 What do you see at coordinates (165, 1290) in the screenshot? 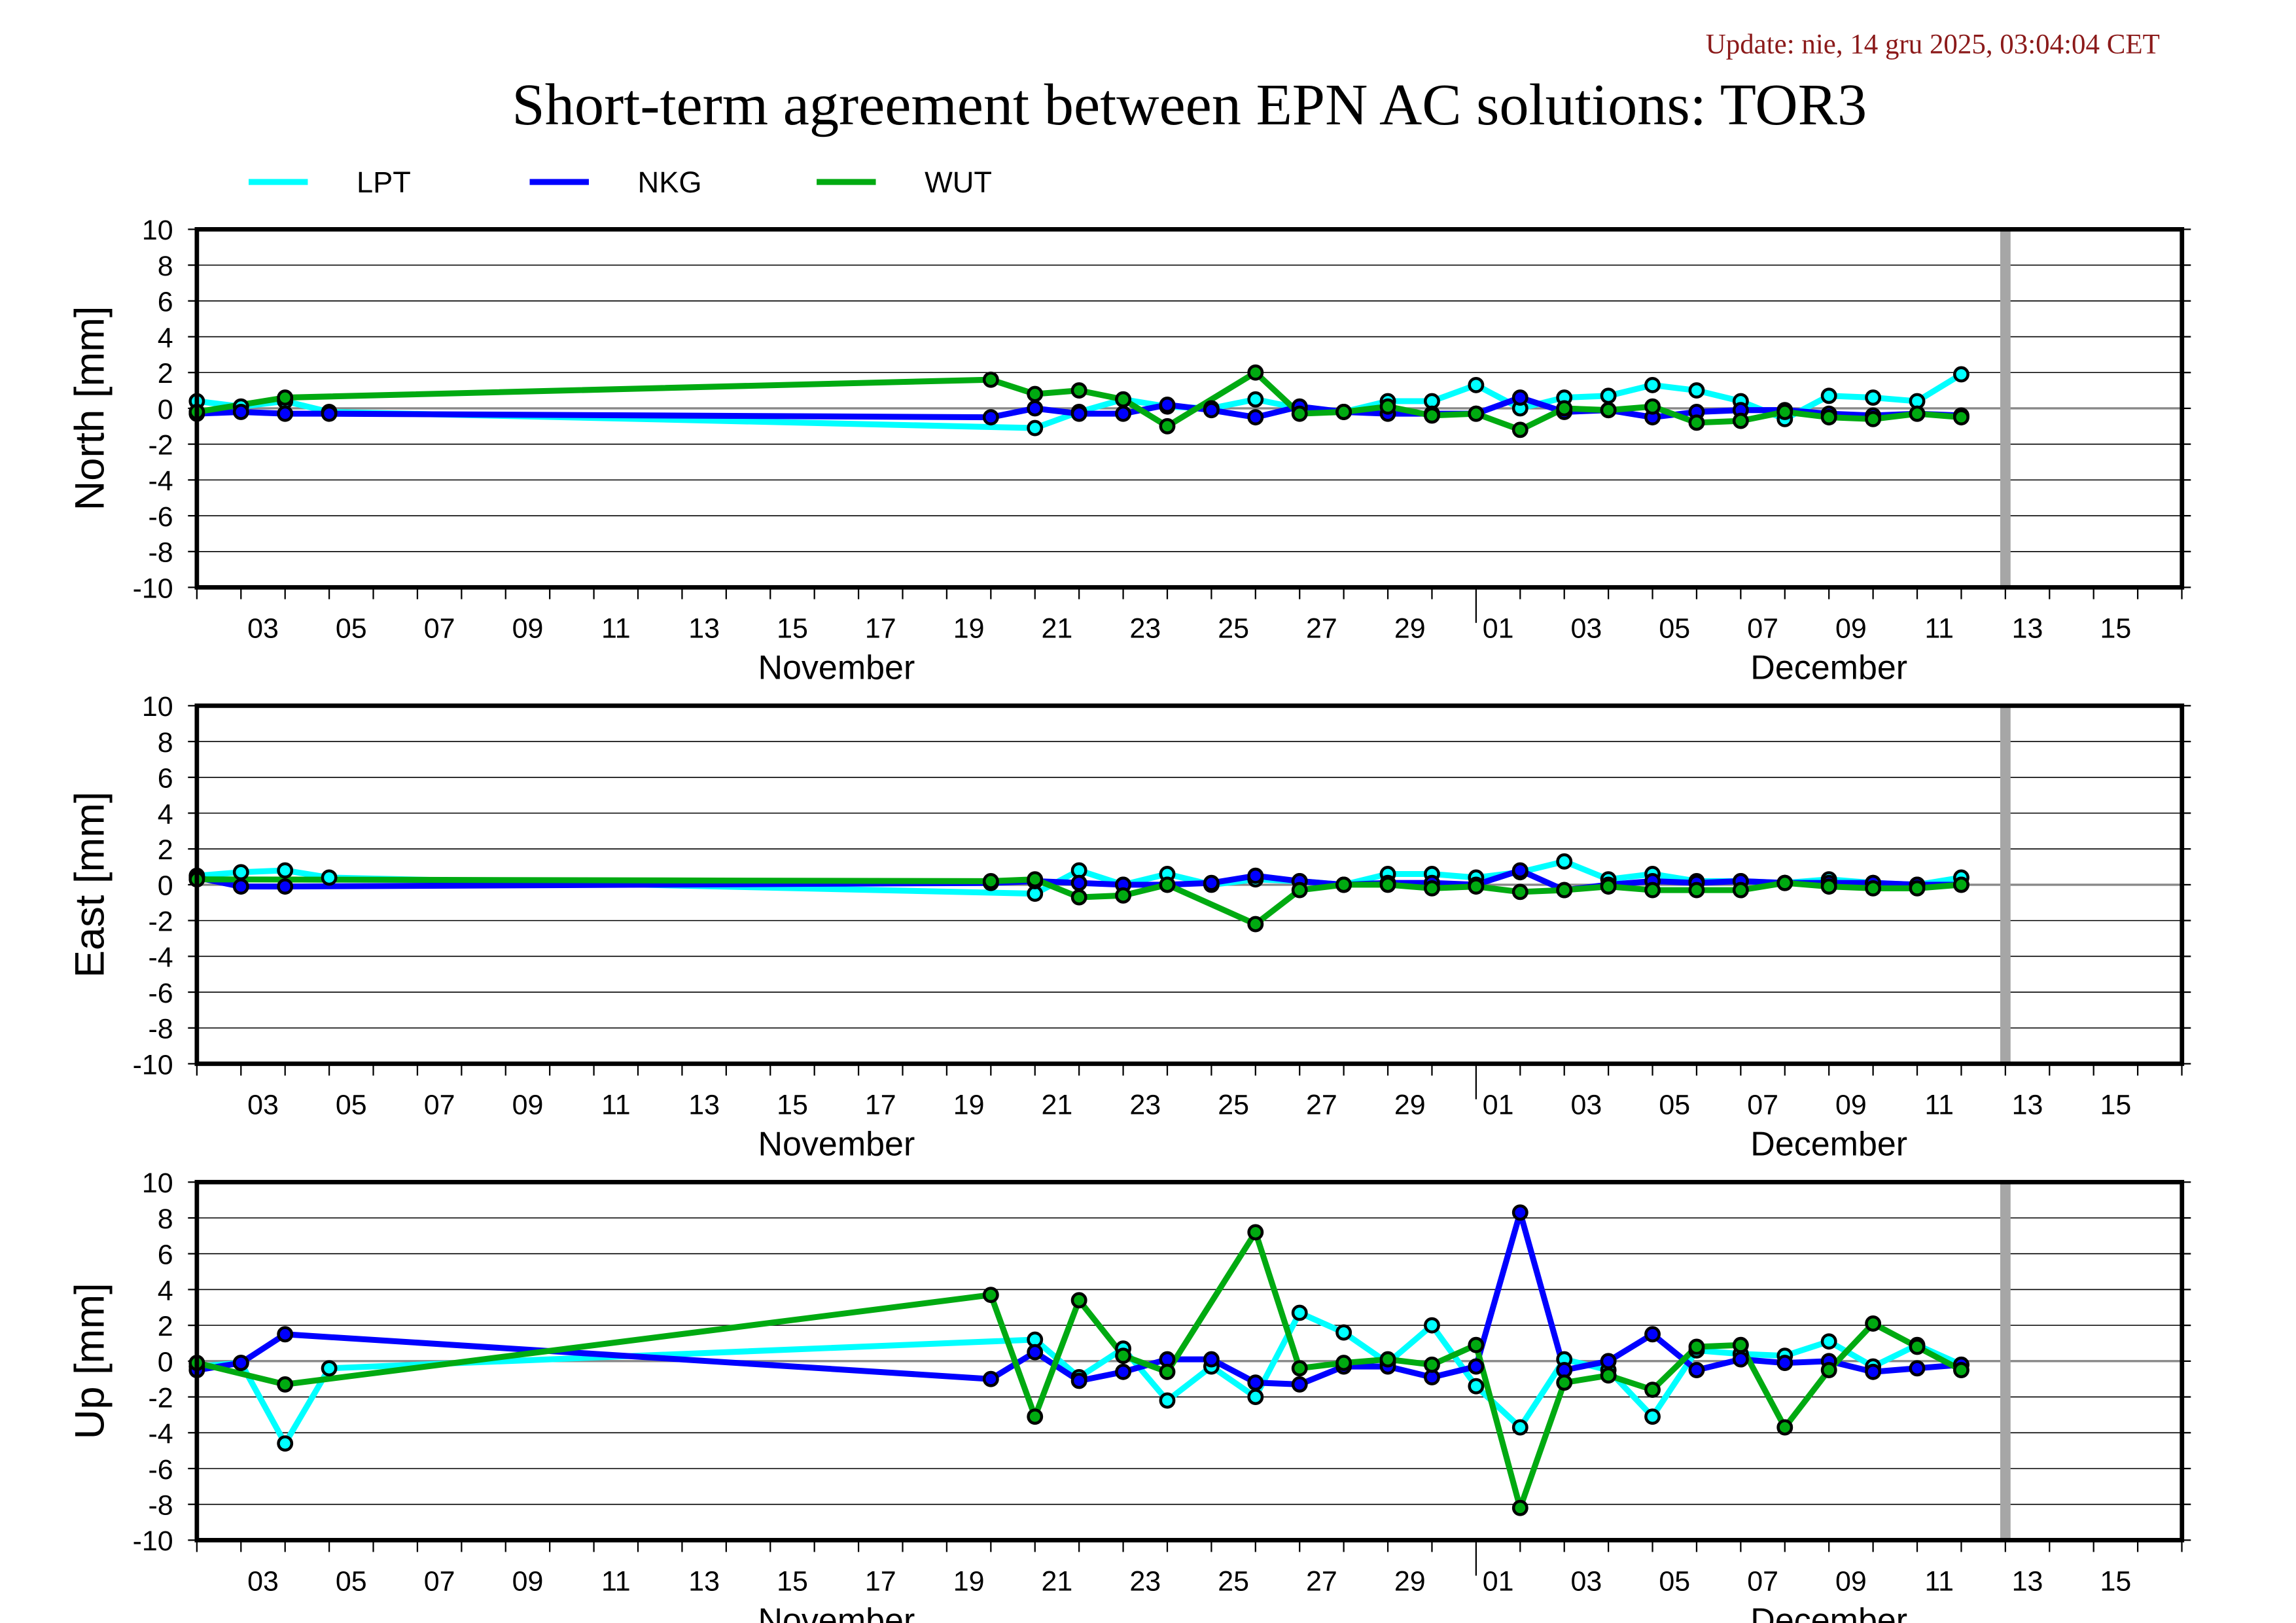
I see `y-tick-label: 4` at bounding box center [165, 1290].